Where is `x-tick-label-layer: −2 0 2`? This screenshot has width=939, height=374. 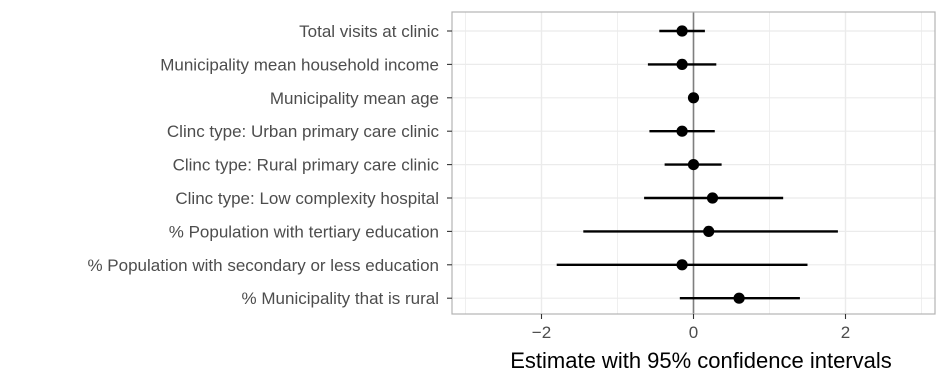 x-tick-label-layer: −2 0 2 is located at coordinates (691, 328).